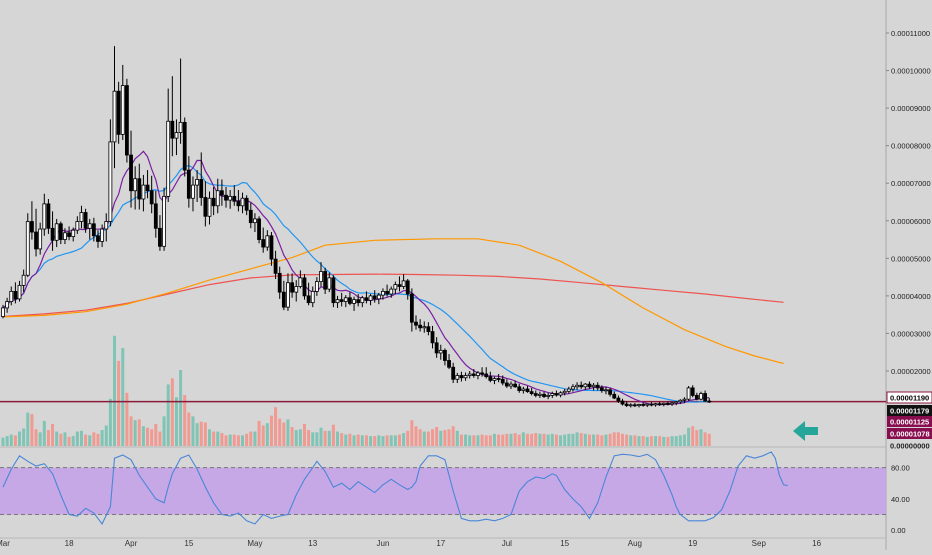  I want to click on rsi-band, so click(443, 491).